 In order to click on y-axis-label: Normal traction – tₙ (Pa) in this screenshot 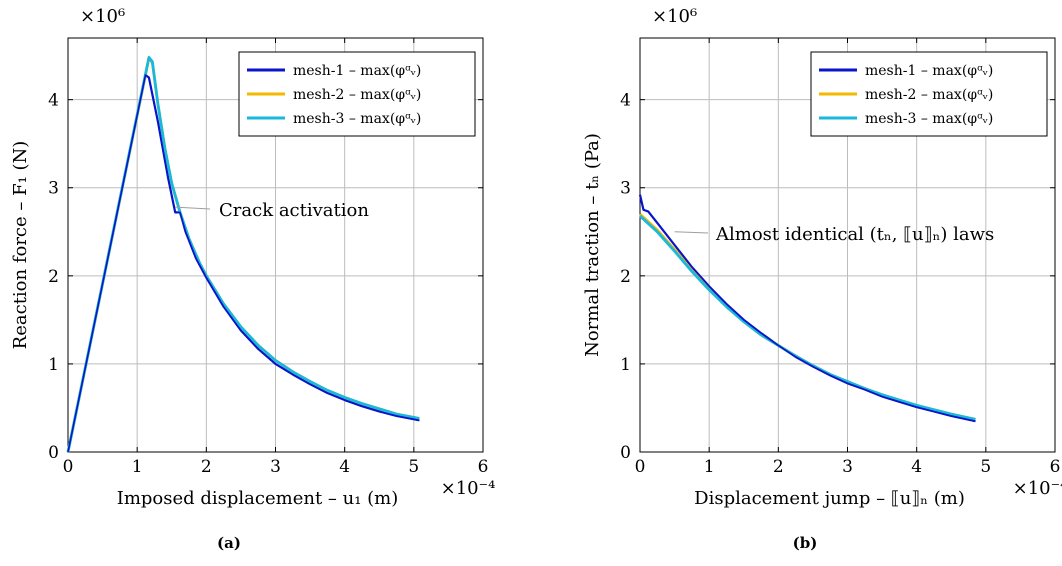, I will do `click(592, 245)`.